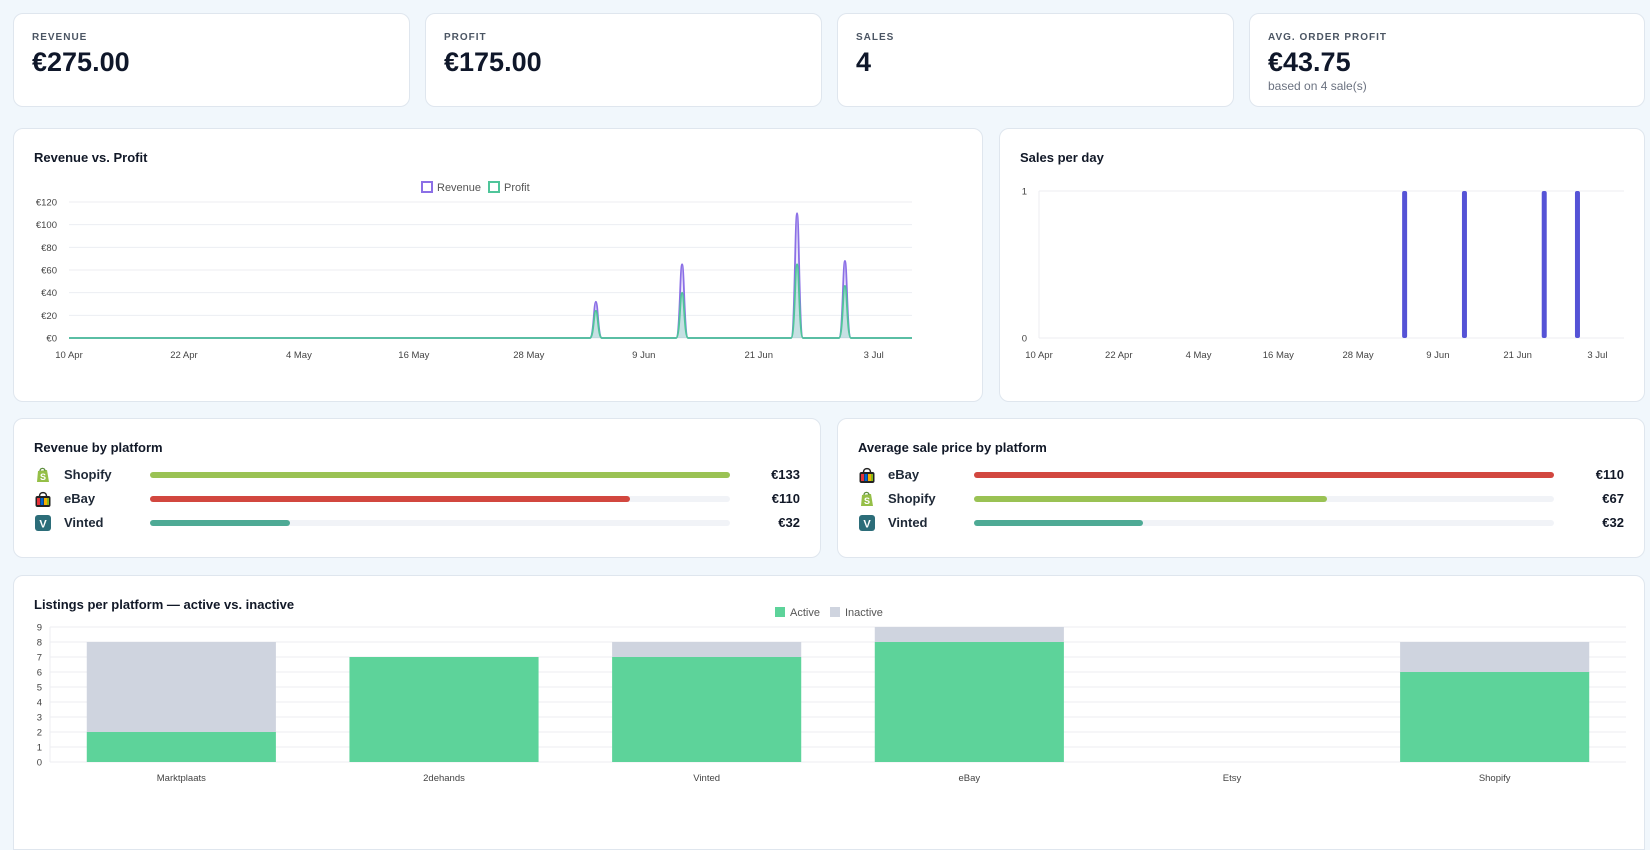  What do you see at coordinates (1232, 778) in the screenshot?
I see `x-tick-label: Etsy` at bounding box center [1232, 778].